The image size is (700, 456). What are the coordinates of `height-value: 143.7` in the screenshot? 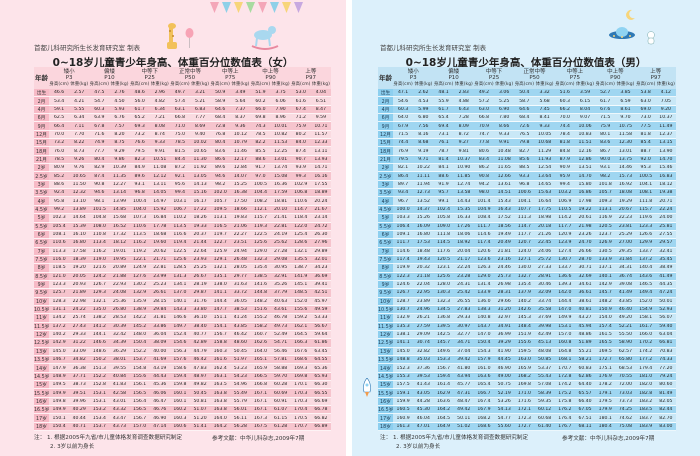 It's located at (484, 326).